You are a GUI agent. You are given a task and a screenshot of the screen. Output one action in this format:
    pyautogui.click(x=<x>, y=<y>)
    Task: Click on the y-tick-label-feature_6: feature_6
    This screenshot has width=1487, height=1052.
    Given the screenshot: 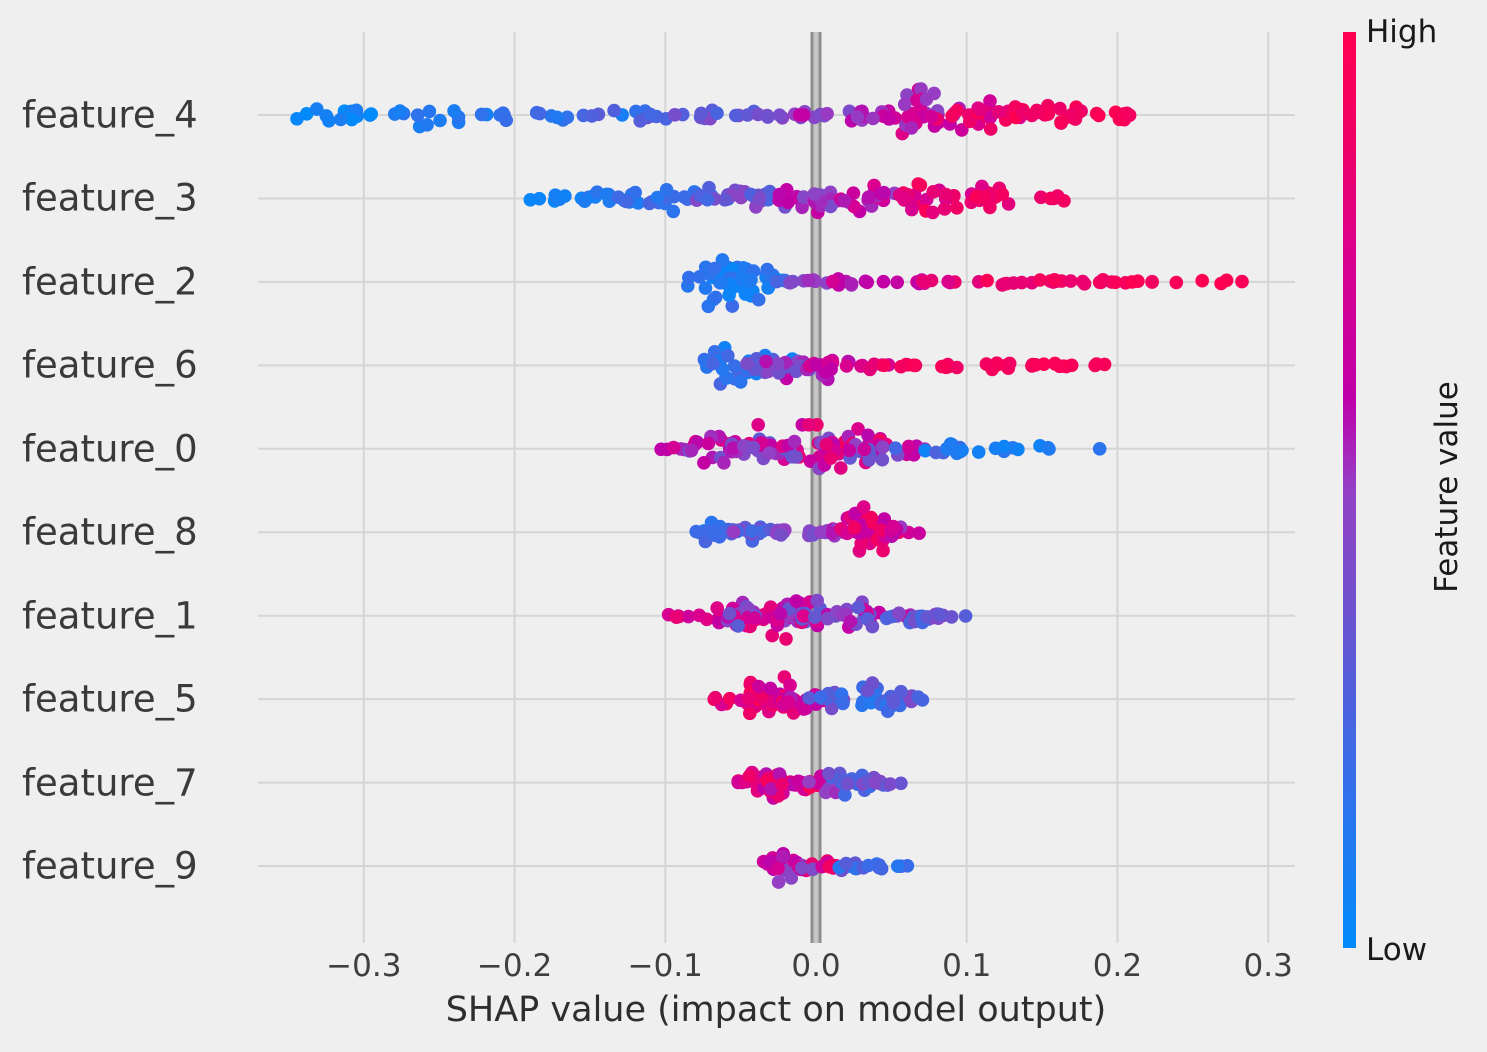 What is the action you would take?
    pyautogui.click(x=110, y=365)
    